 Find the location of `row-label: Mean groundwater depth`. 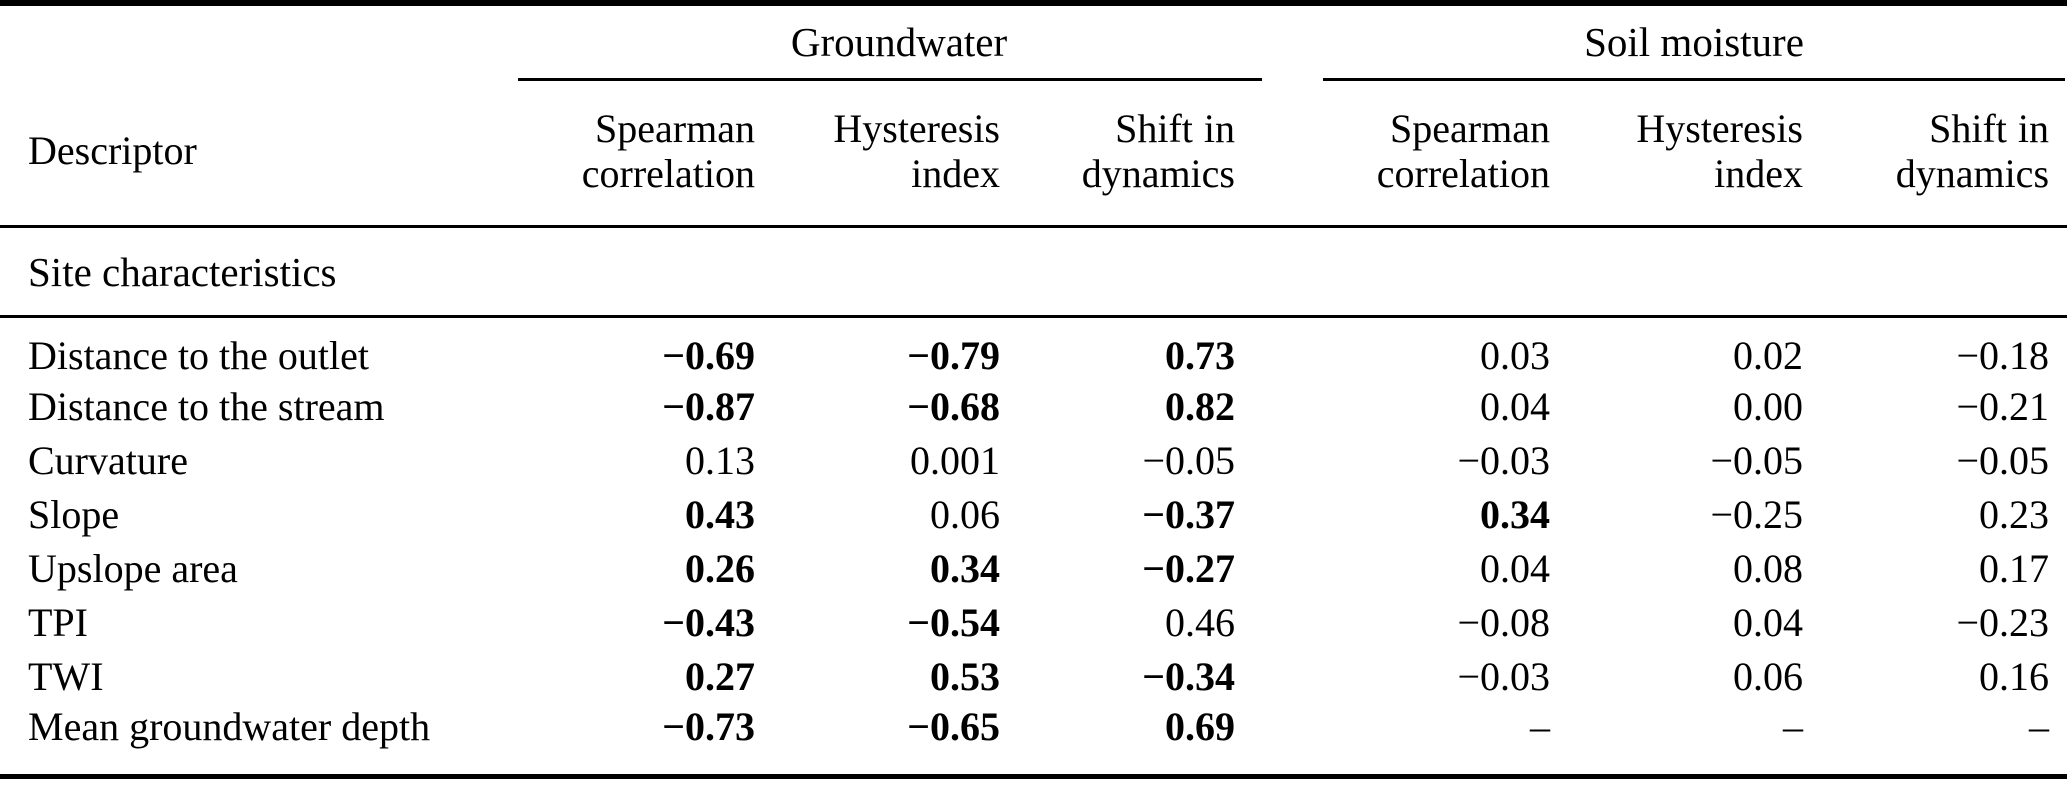

row-label: Mean groundwater depth is located at coordinates (229, 726).